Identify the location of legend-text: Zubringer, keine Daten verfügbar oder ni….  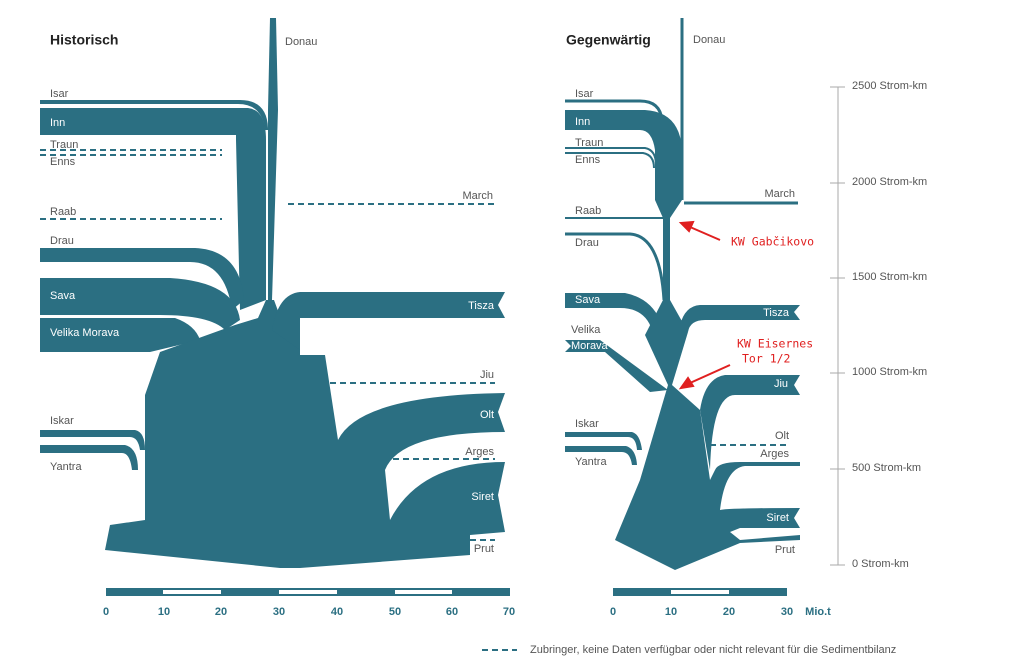
(713, 650).